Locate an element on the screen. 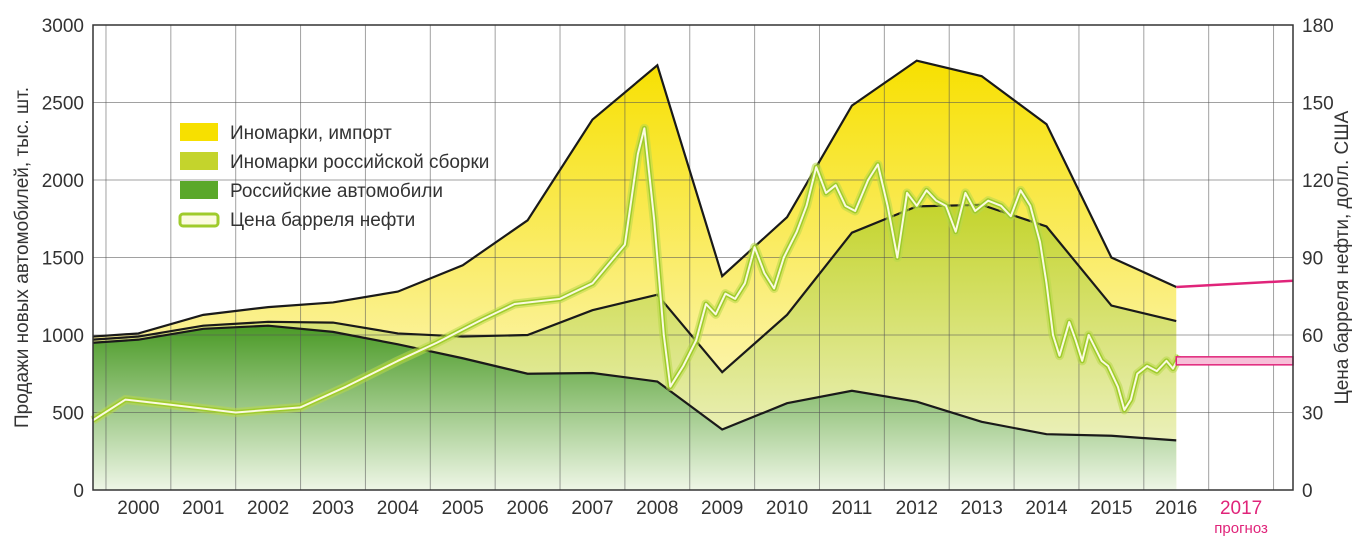  y-tick-label: 3000 is located at coordinates (63, 26).